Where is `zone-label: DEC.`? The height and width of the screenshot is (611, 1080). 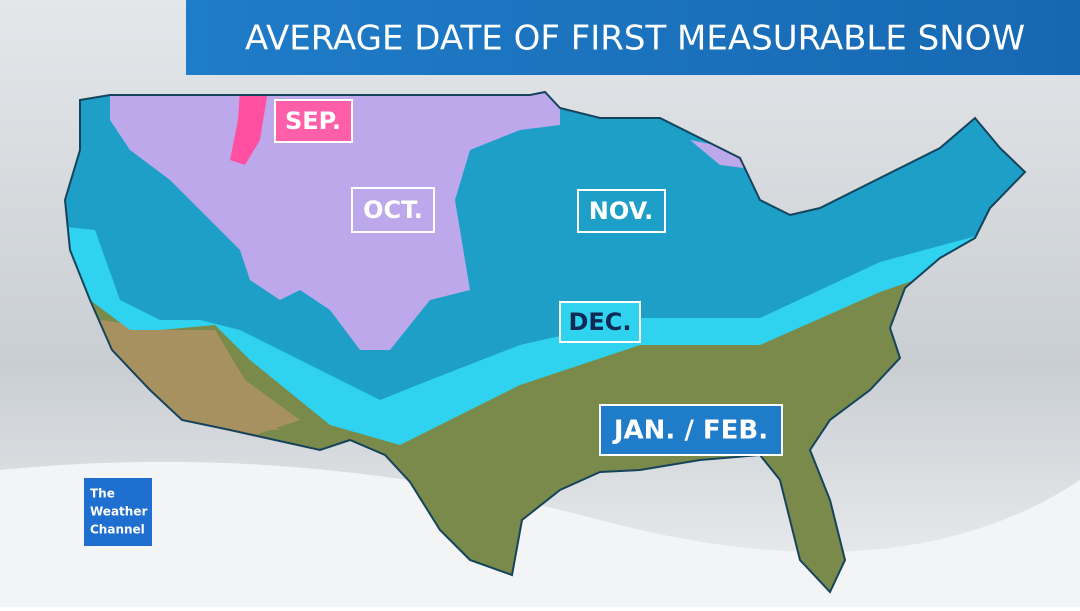
zone-label: DEC. is located at coordinates (599, 322).